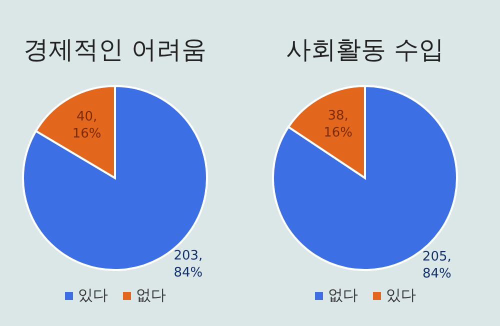 Image resolution: width=500 pixels, height=326 pixels. Describe the element at coordinates (188, 264) in the screenshot. I see `data-label: 203, 84%` at that location.